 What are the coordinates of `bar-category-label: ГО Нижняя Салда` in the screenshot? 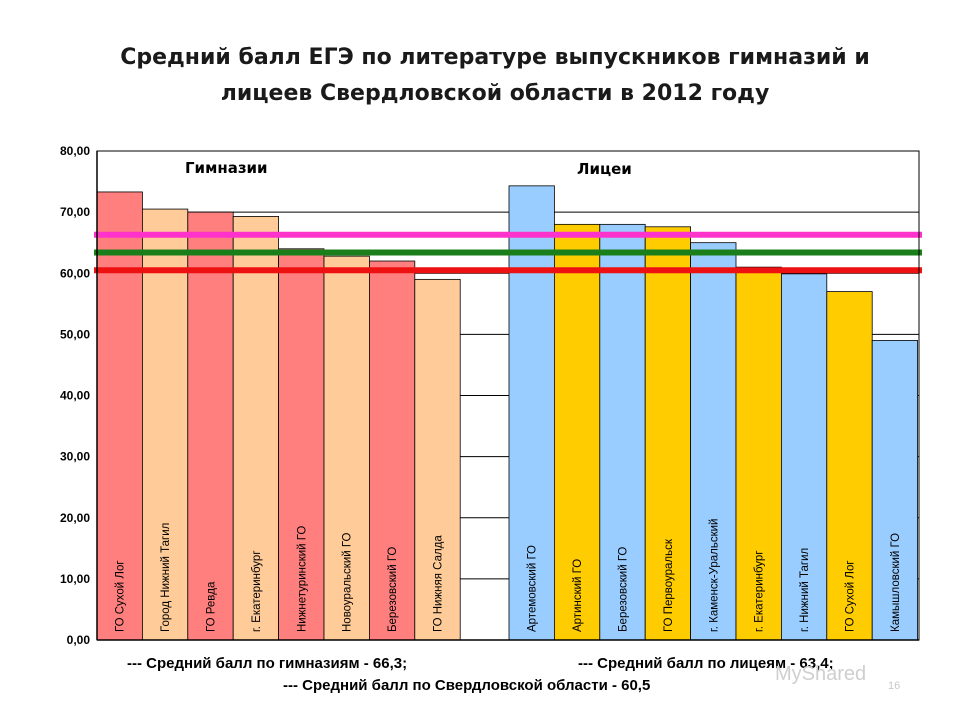 It's located at (439, 583).